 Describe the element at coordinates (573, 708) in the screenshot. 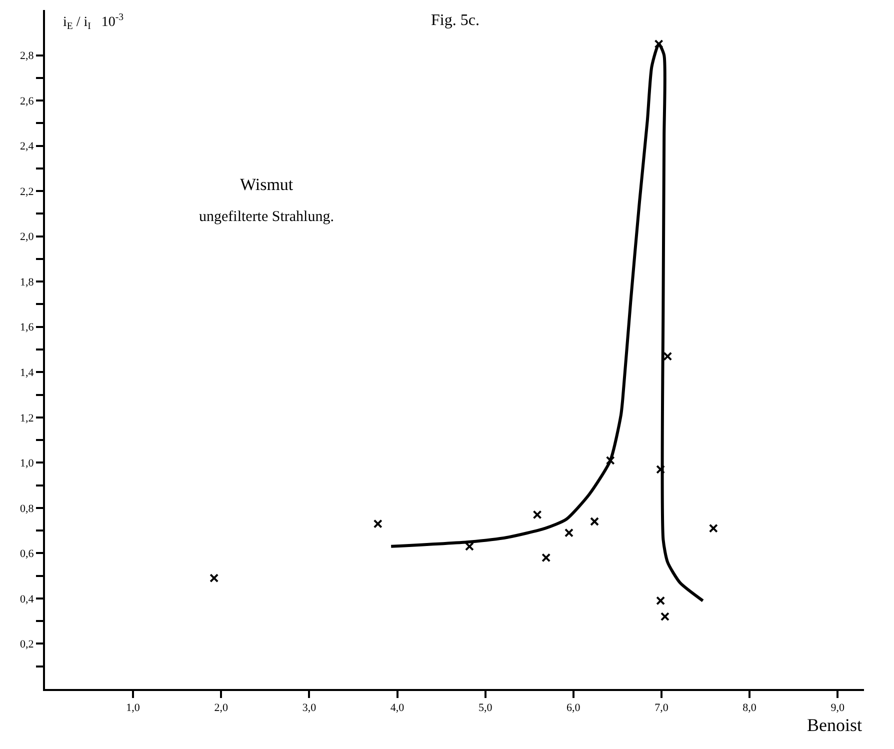

I see `x-tick-label: 6,0` at that location.